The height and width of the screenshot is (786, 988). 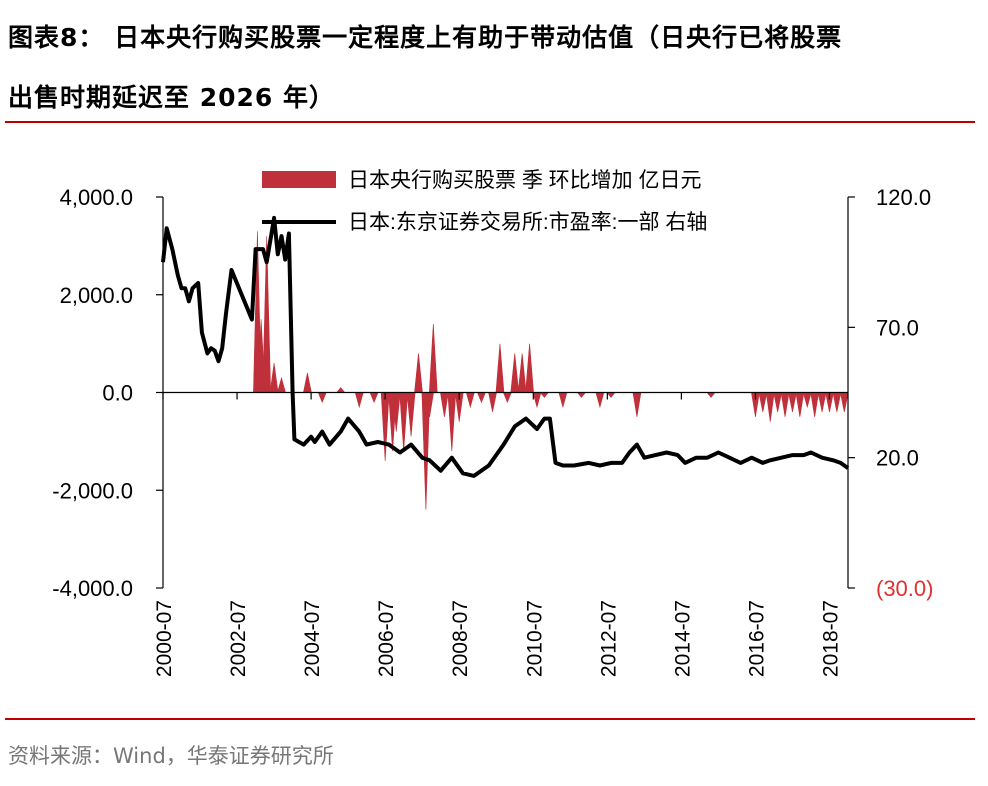 What do you see at coordinates (299, 179) in the screenshot?
I see `legend-bar-swatch` at bounding box center [299, 179].